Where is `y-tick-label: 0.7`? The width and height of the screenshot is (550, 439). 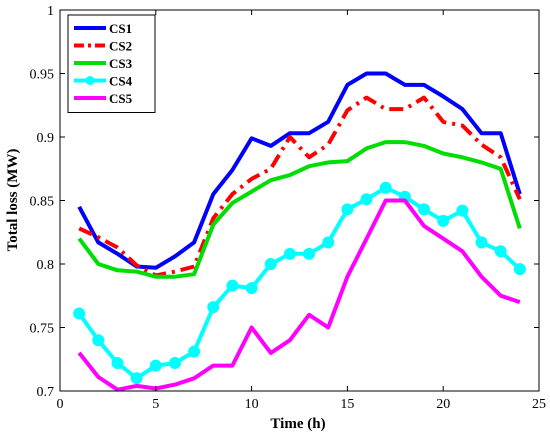 y-tick-label: 0.7 is located at coordinates (46, 392).